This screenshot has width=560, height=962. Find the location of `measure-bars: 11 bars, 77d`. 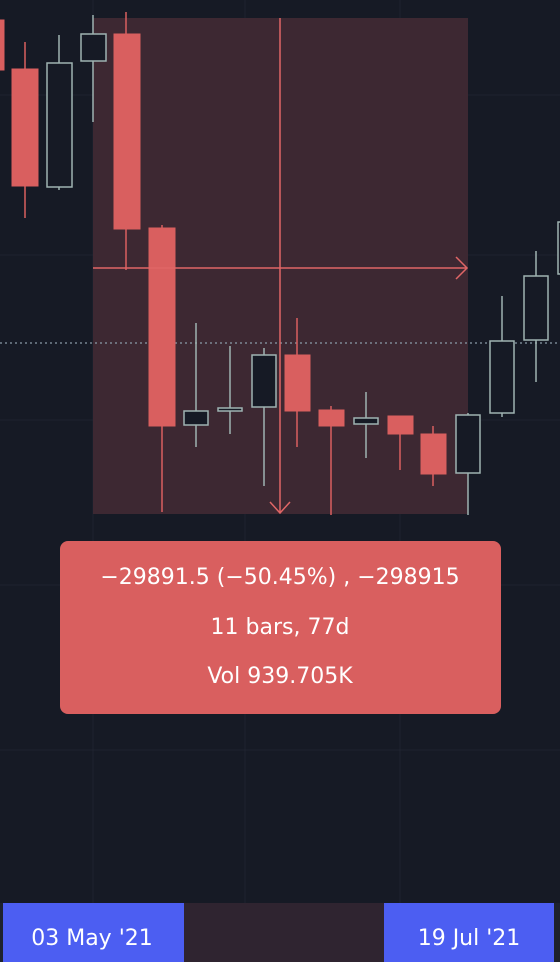

measure-bars: 11 bars, 77d is located at coordinates (280, 627).